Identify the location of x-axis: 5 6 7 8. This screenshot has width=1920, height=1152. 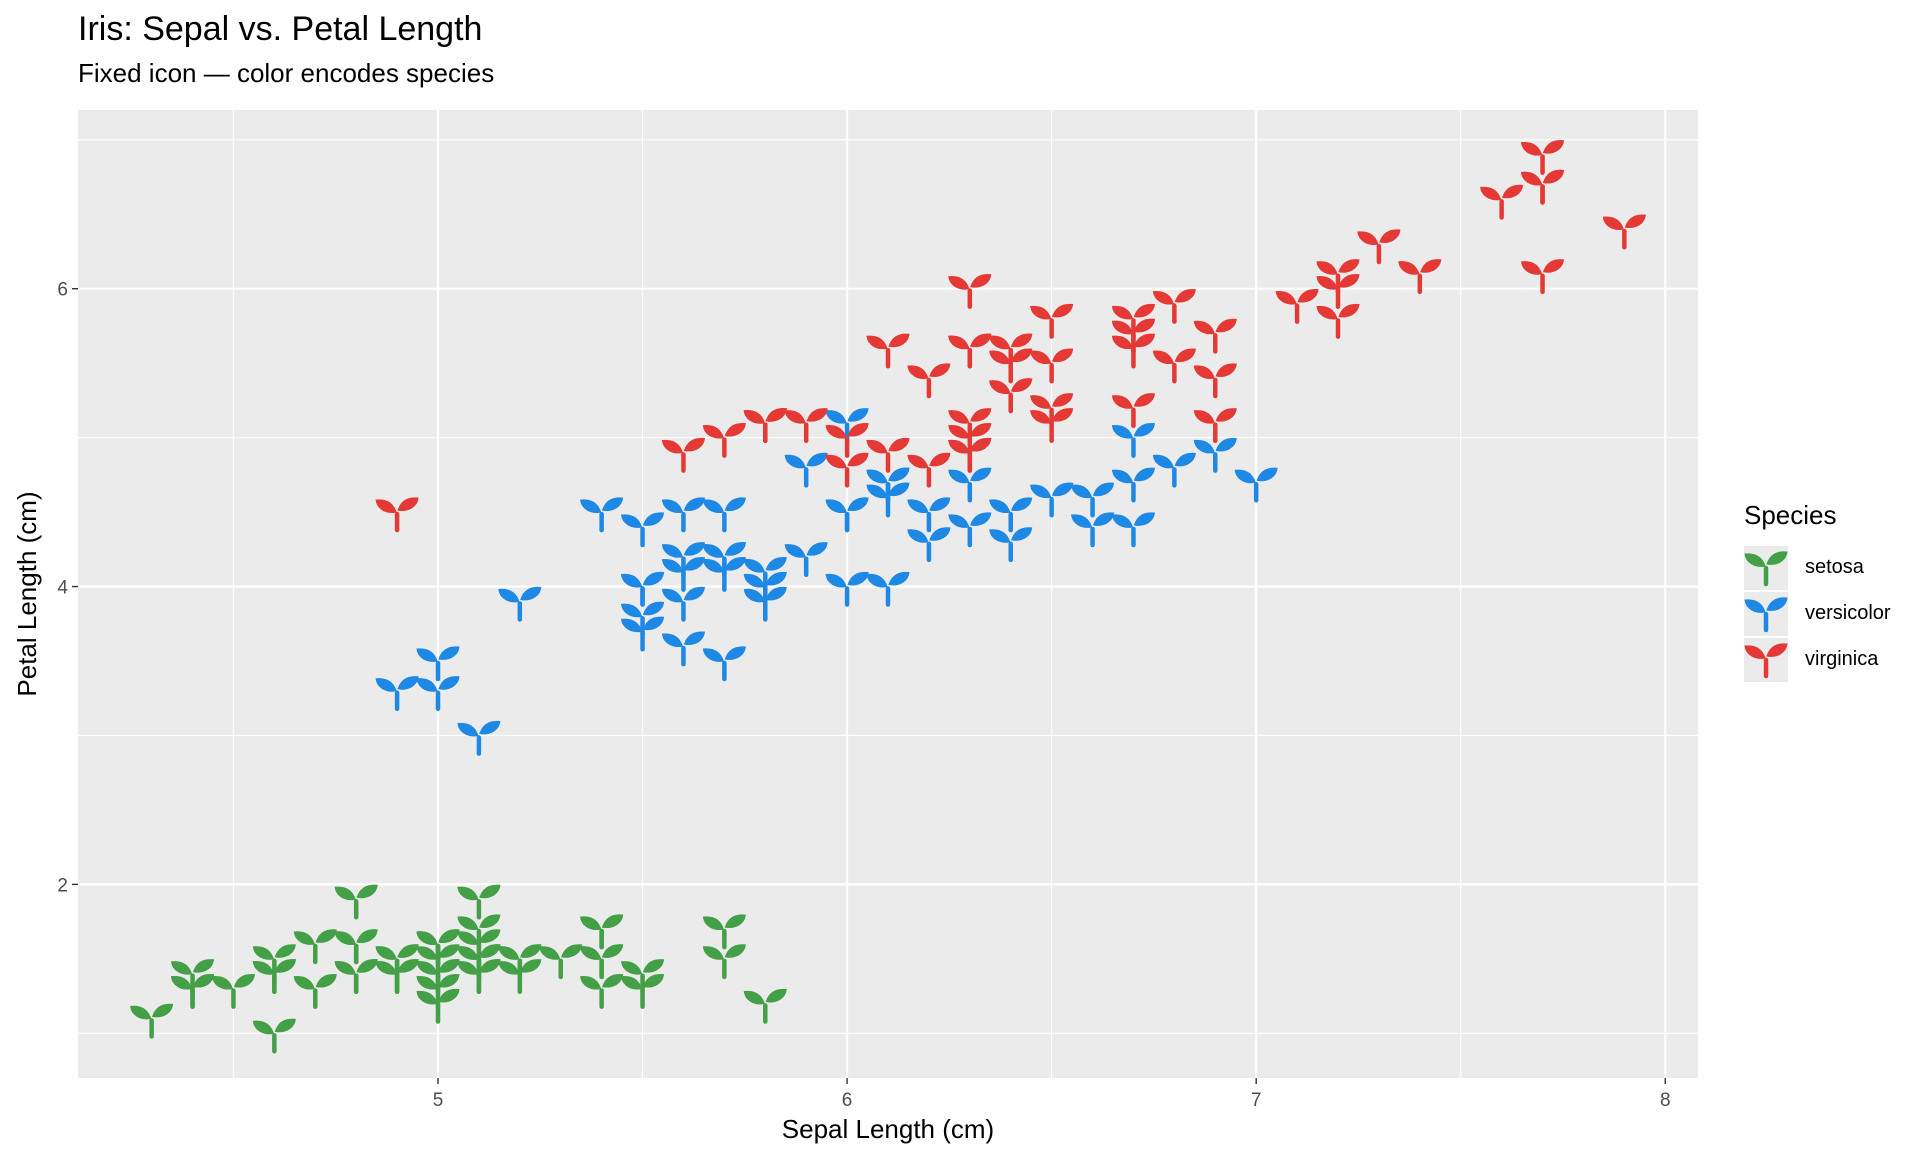
(1052, 1094).